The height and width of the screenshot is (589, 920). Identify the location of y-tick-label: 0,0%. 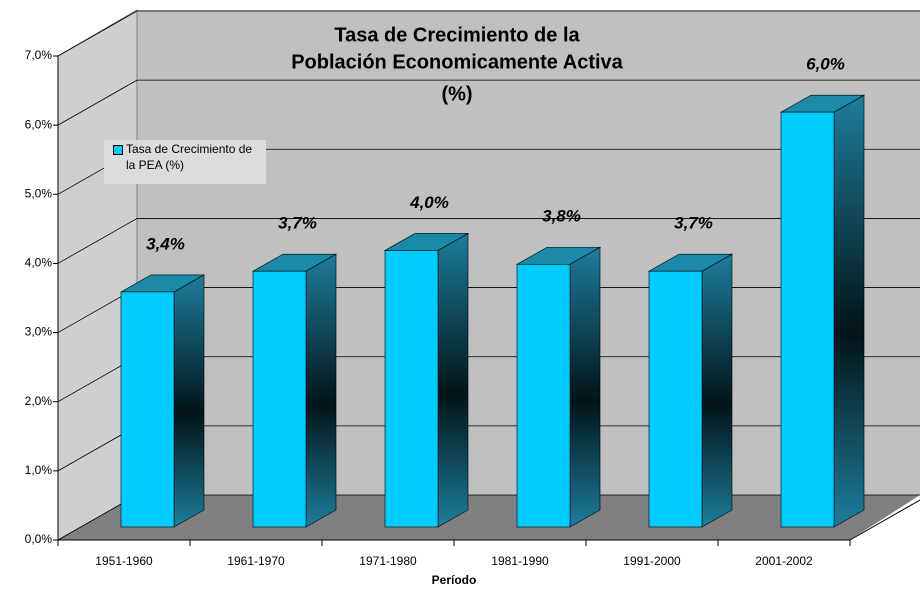
(39, 539).